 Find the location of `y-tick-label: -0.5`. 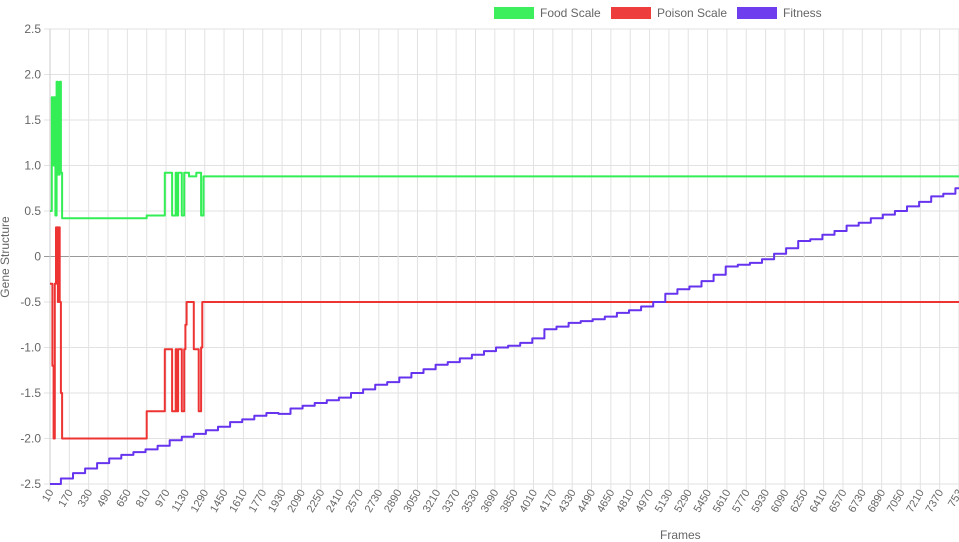

y-tick-label: -0.5 is located at coordinates (30, 302).